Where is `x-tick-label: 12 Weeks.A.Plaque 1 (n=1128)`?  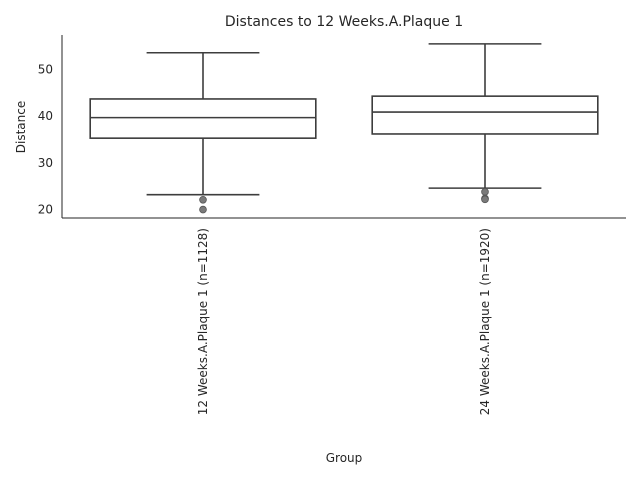 x-tick-label: 12 Weeks.A.Plaque 1 (n=1128) is located at coordinates (203, 321).